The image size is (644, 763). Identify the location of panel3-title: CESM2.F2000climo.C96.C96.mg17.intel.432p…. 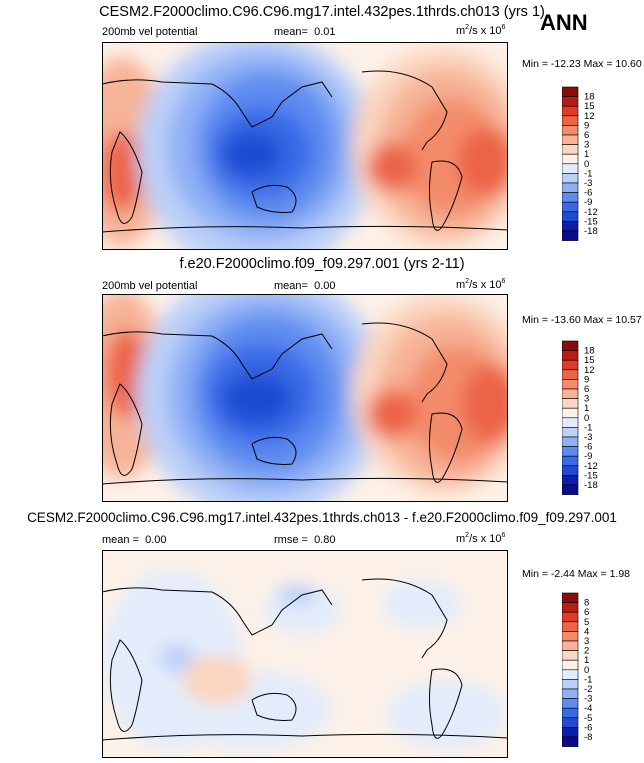
(322, 517).